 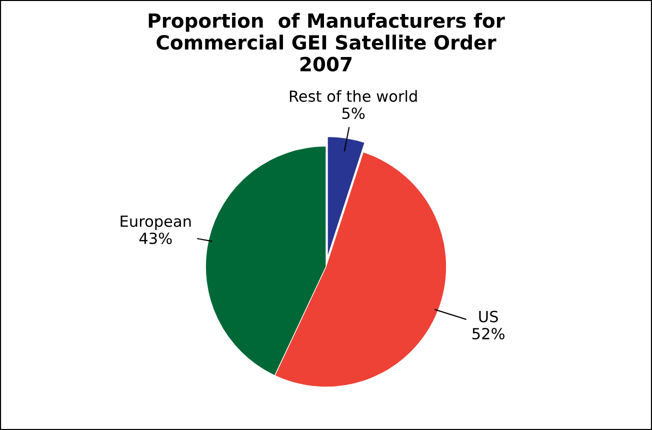 I want to click on slice-label: European, so click(x=155, y=223).